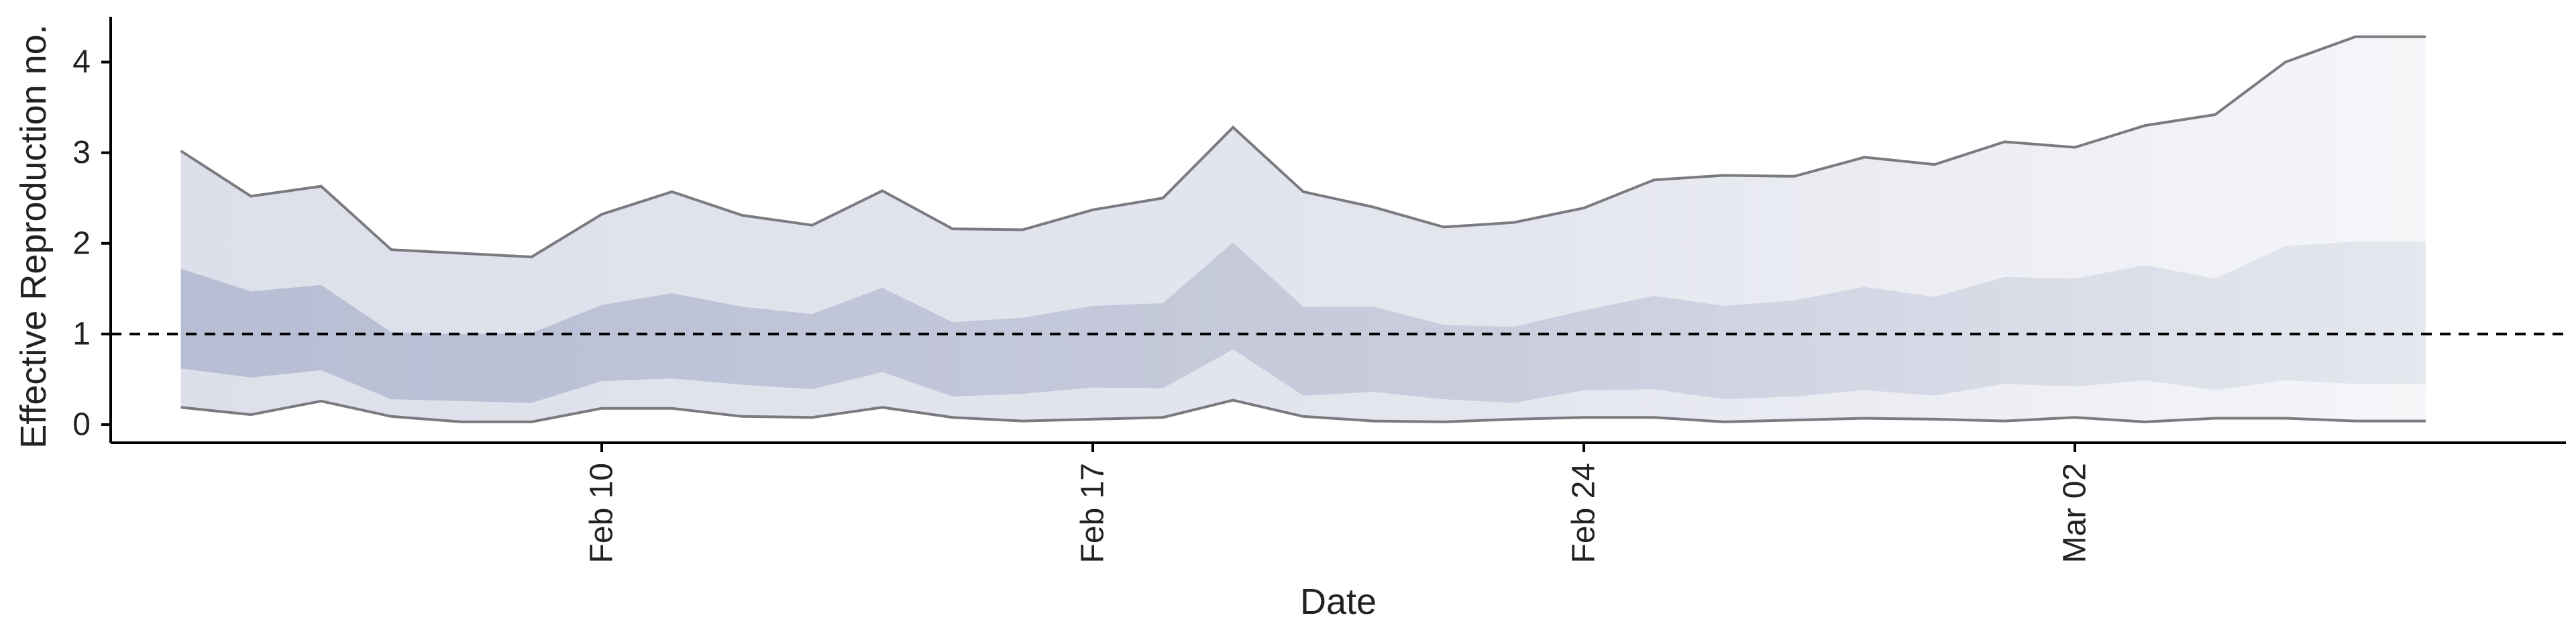  What do you see at coordinates (81, 334) in the screenshot?
I see `y-tick-label: 1` at bounding box center [81, 334].